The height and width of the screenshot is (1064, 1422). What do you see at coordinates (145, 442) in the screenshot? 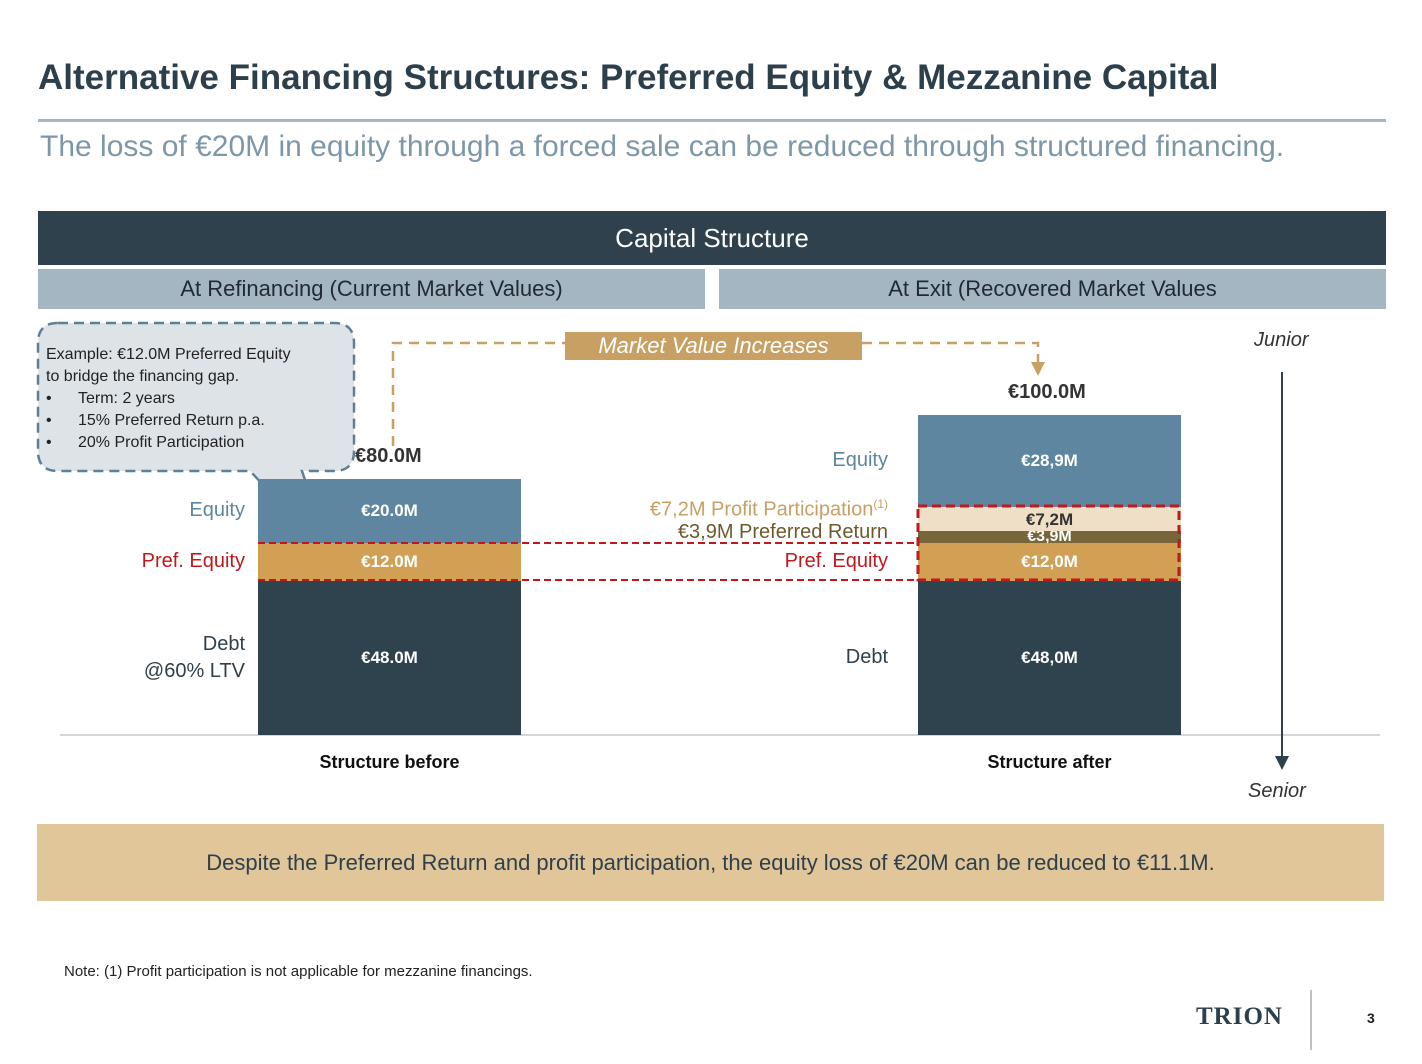
I see `callout-bullet: • 20% Profit Participation` at bounding box center [145, 442].